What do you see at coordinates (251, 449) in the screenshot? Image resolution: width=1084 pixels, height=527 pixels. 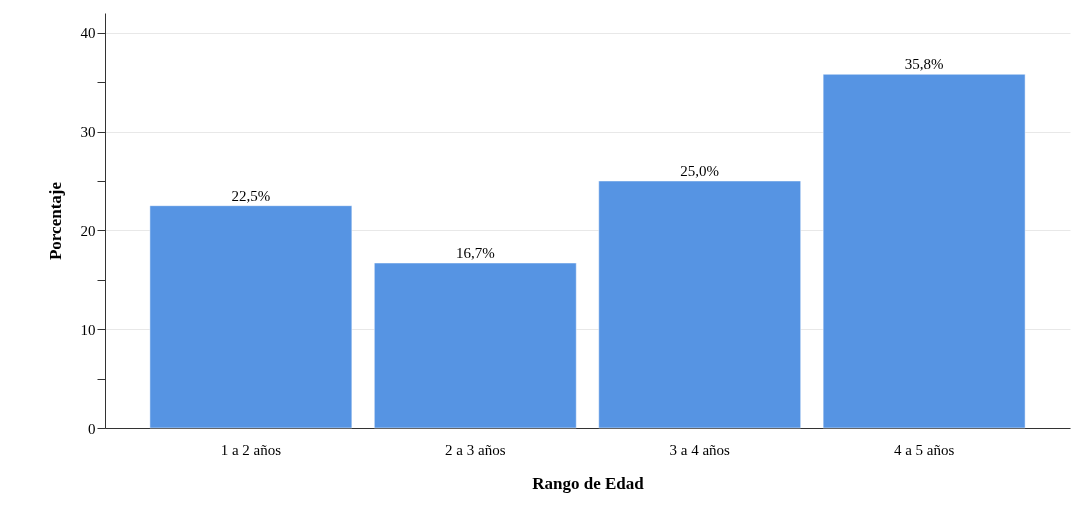 I see `x-tick-label: 1 a 2 años` at bounding box center [251, 449].